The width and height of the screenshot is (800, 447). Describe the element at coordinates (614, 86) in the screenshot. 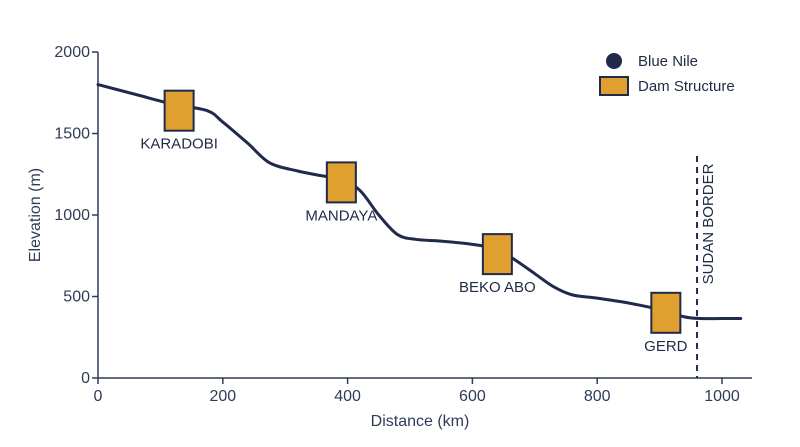

I see `legend-square-marker` at that location.